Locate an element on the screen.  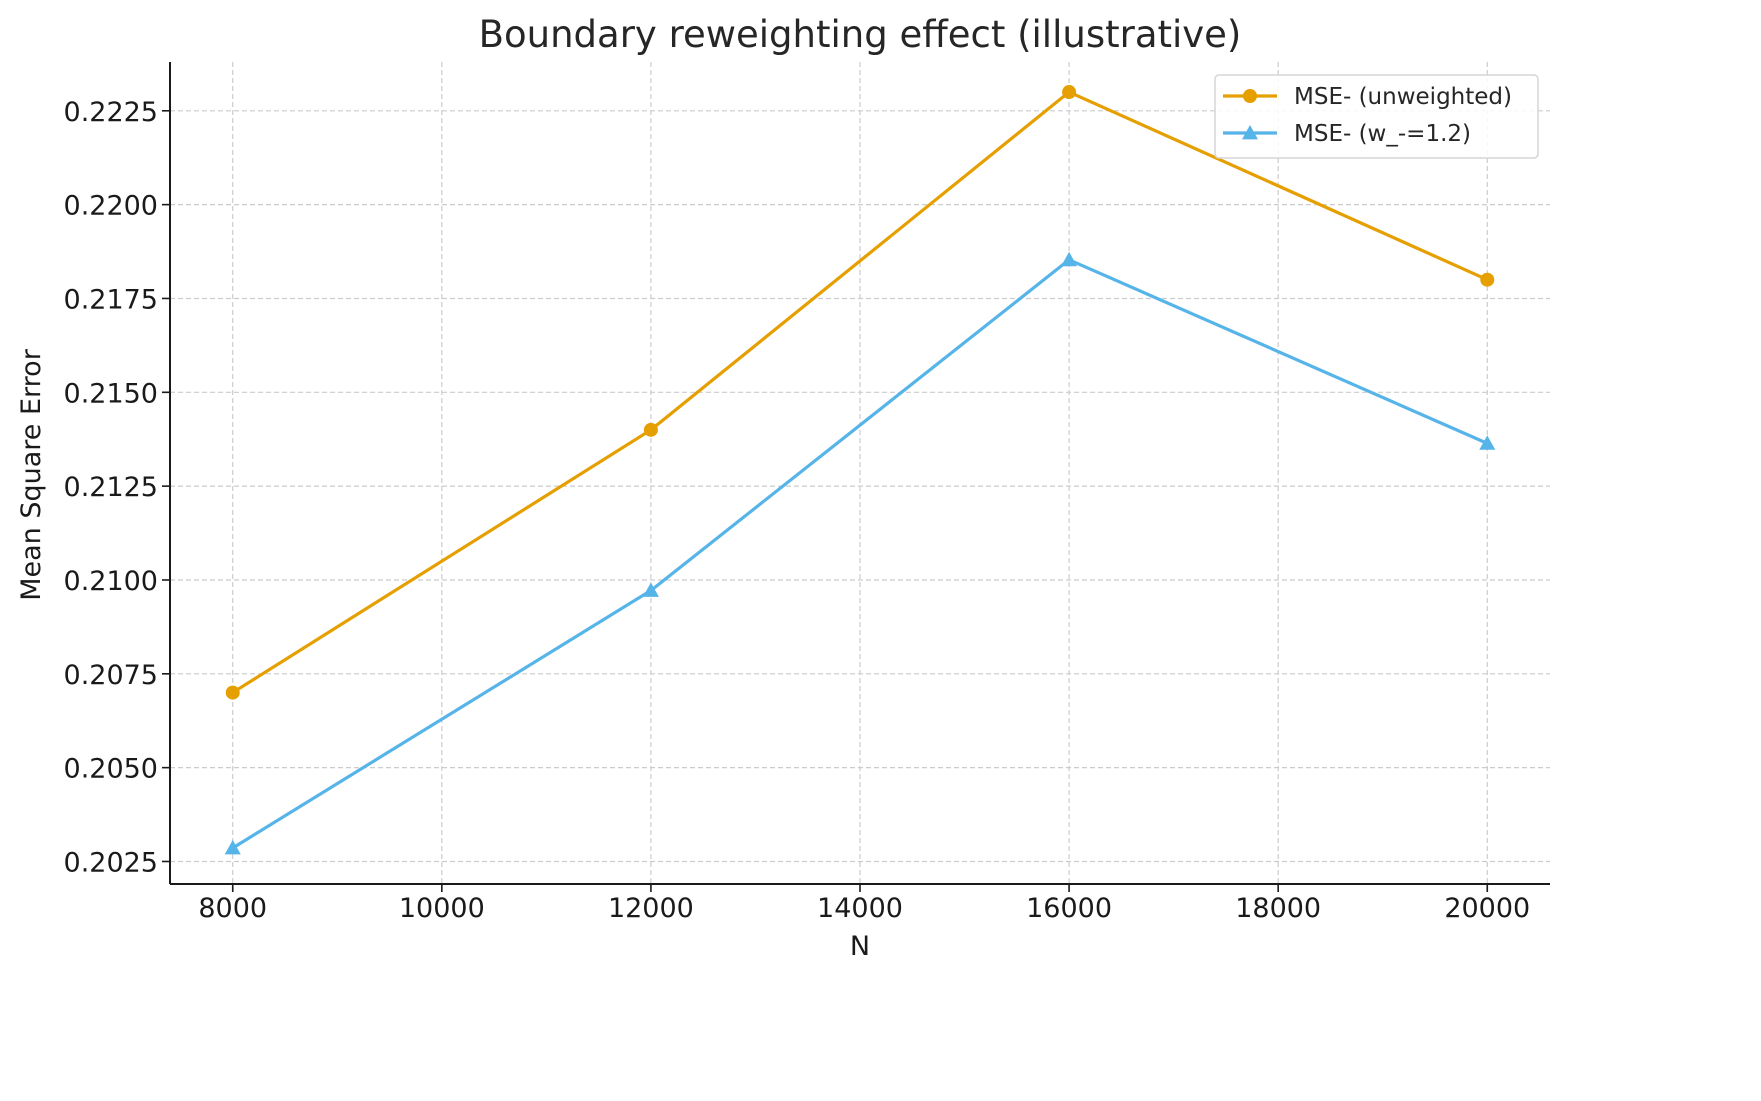
legend-label-2: MSE- (w_-=1.2) is located at coordinates (1382, 134).